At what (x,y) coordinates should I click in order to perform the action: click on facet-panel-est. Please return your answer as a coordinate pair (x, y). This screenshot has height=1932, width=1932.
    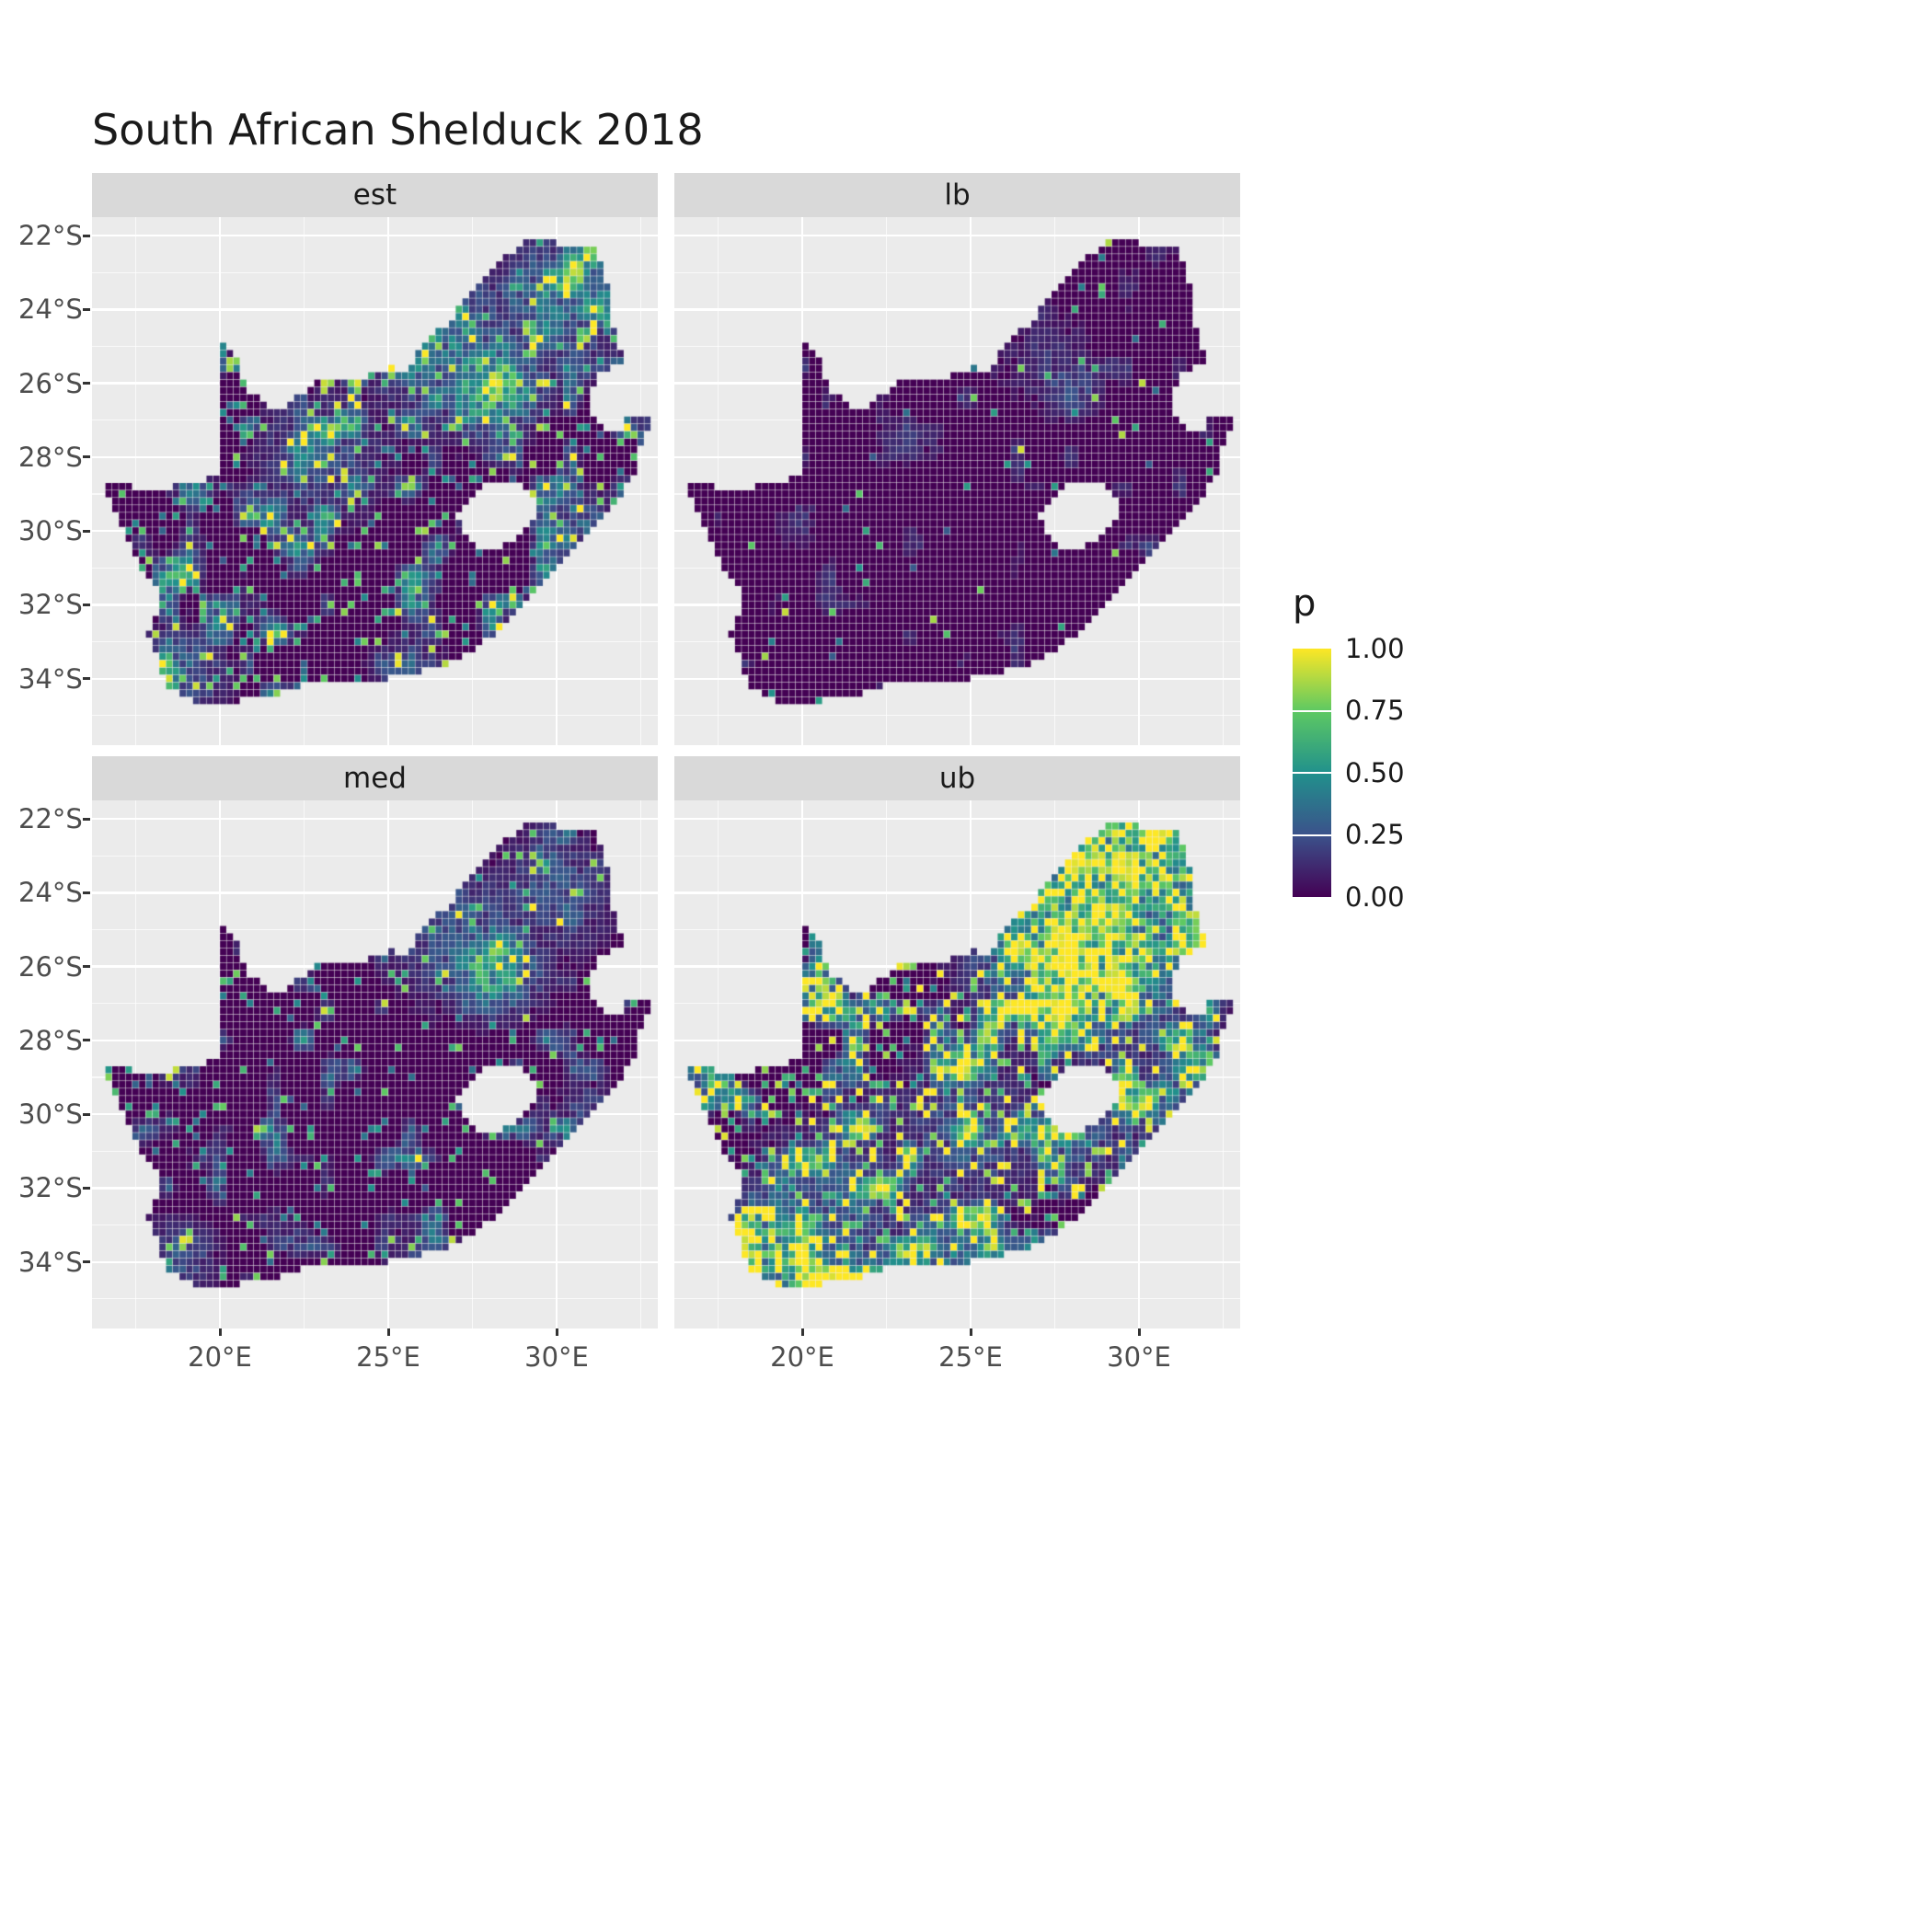
    Looking at the image, I should click on (375, 481).